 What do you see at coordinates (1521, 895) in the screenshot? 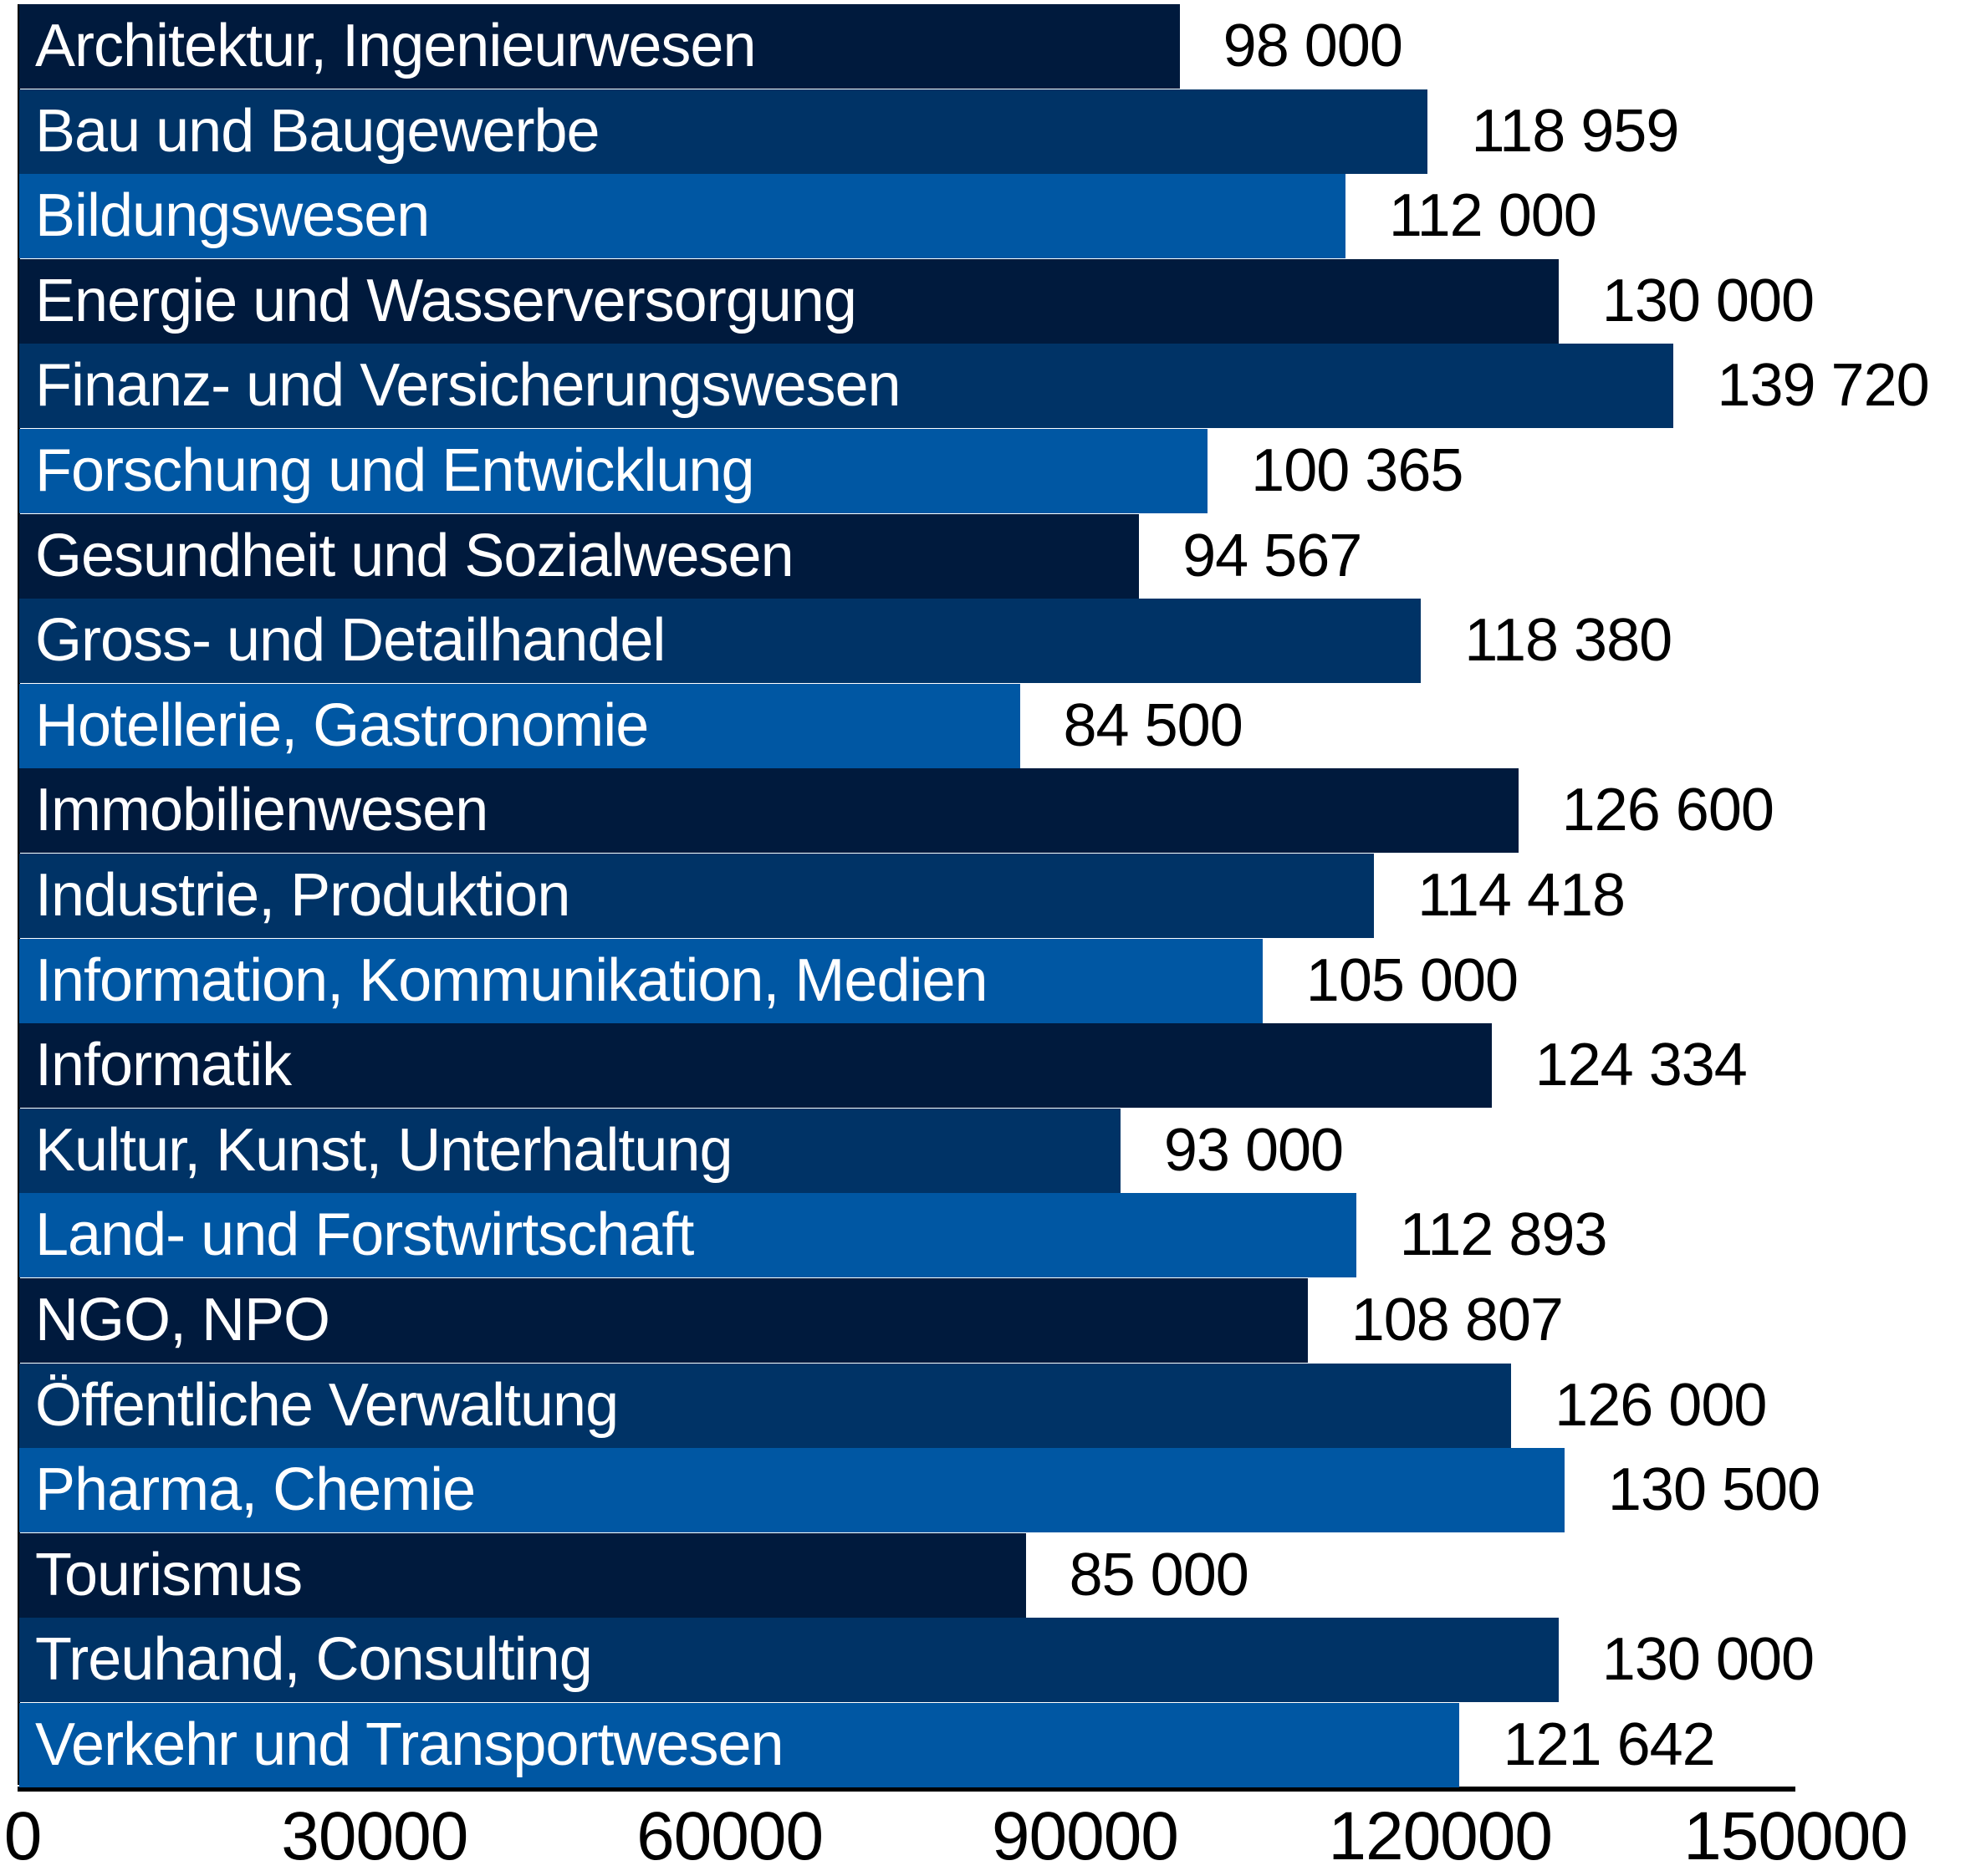
I see `value-label: 114 418` at bounding box center [1521, 895].